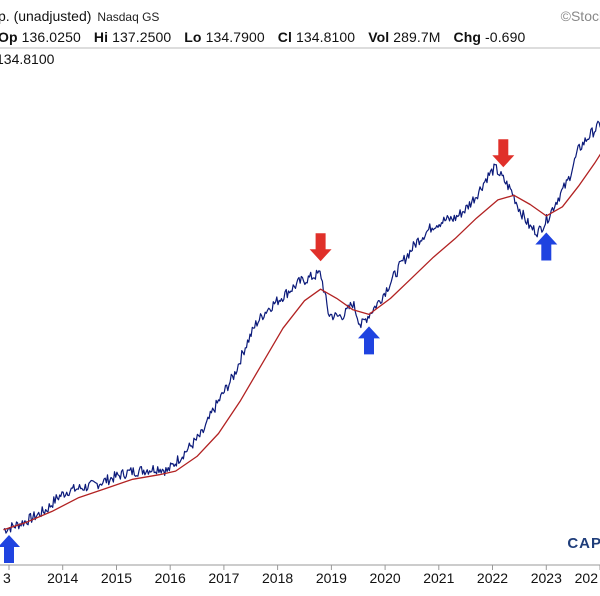 The width and height of the screenshot is (600, 596). I want to click on x-tick-label: 2021, so click(438, 578).